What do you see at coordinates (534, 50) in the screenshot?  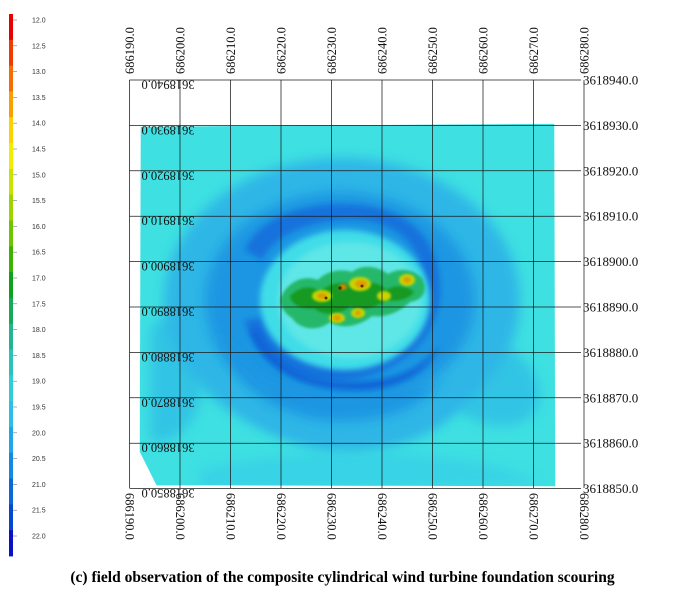 I see `x-axis-label-top: 686270.0` at bounding box center [534, 50].